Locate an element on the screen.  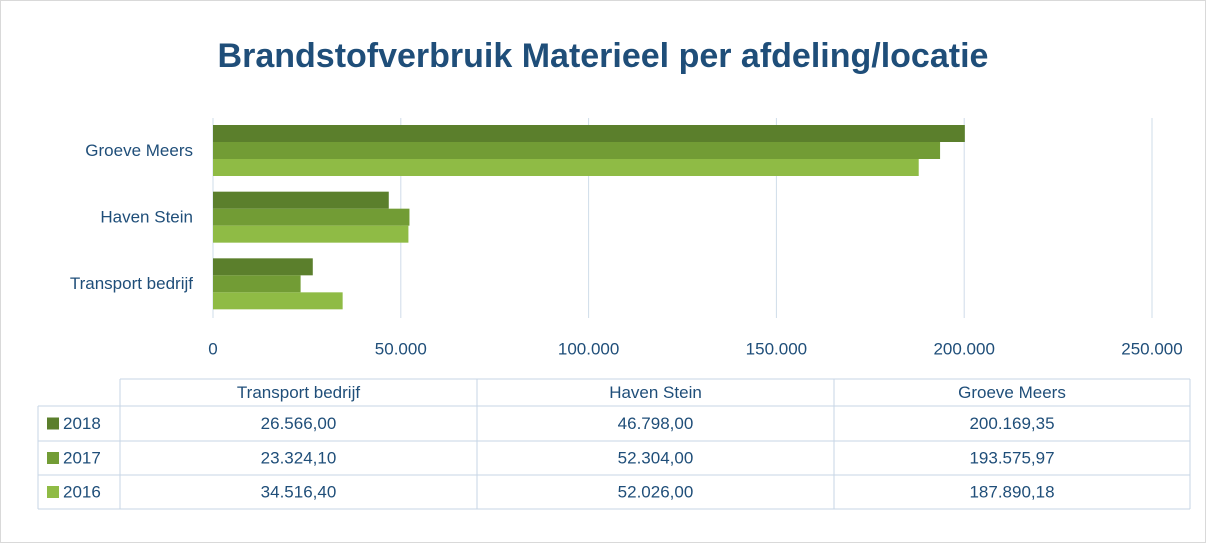
table-header: Transport bedrijf is located at coordinates (298, 392).